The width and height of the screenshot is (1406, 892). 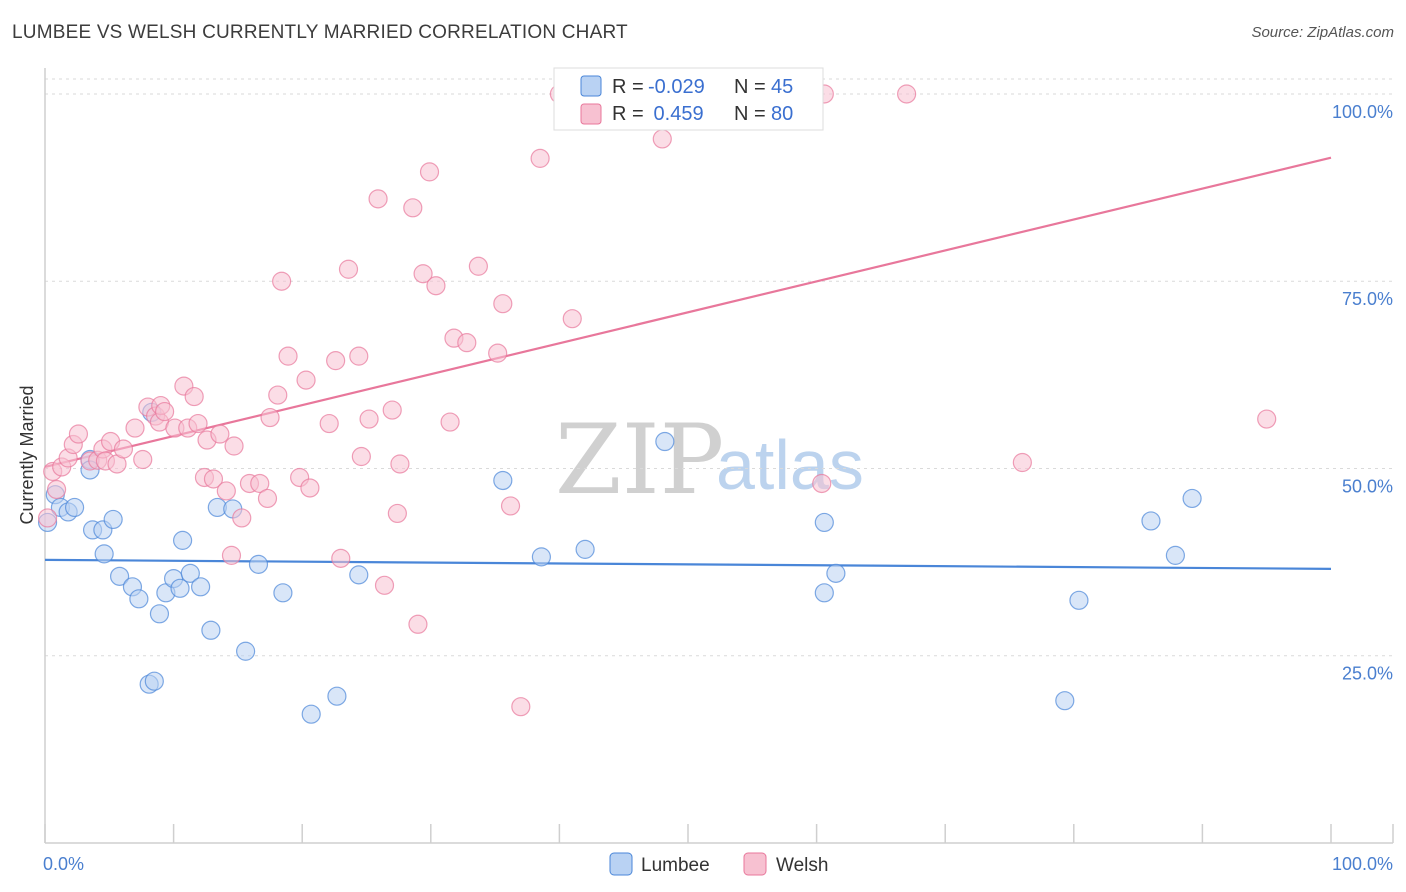 I want to click on y-axis-title: Currently Married, so click(x=27, y=454).